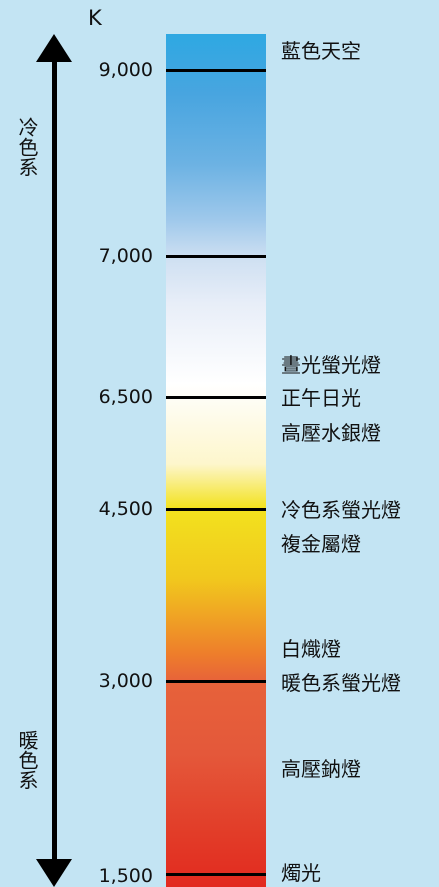  I want to click on light-source-label: 高壓鈉燈, so click(321, 769).